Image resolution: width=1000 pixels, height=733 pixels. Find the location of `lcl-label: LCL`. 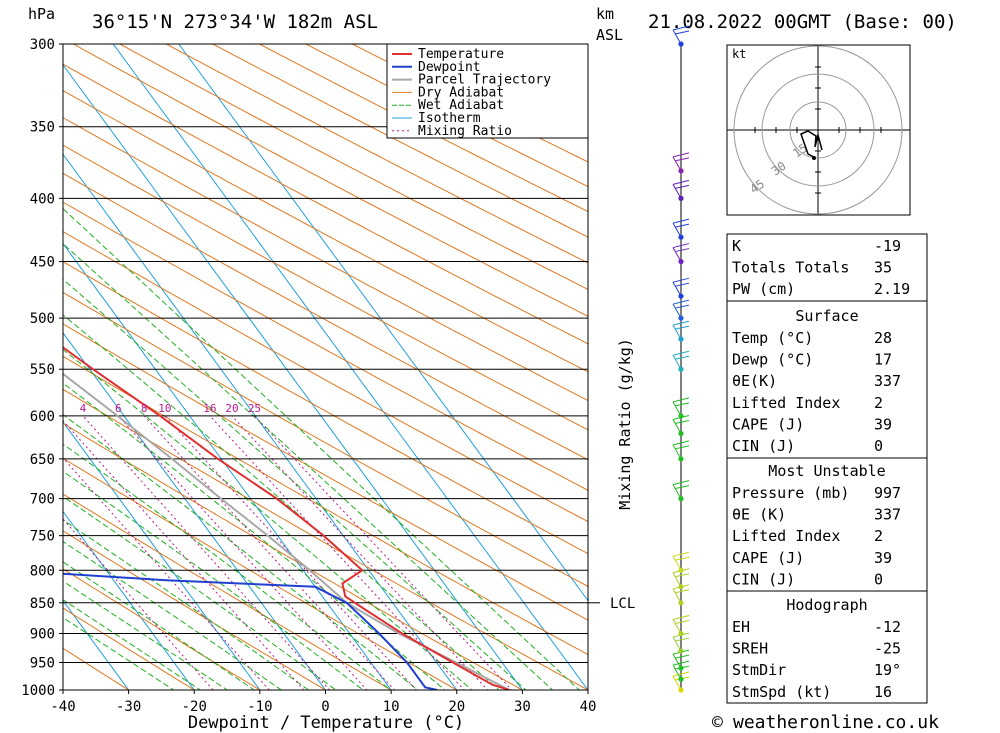

lcl-label: LCL is located at coordinates (622, 604).